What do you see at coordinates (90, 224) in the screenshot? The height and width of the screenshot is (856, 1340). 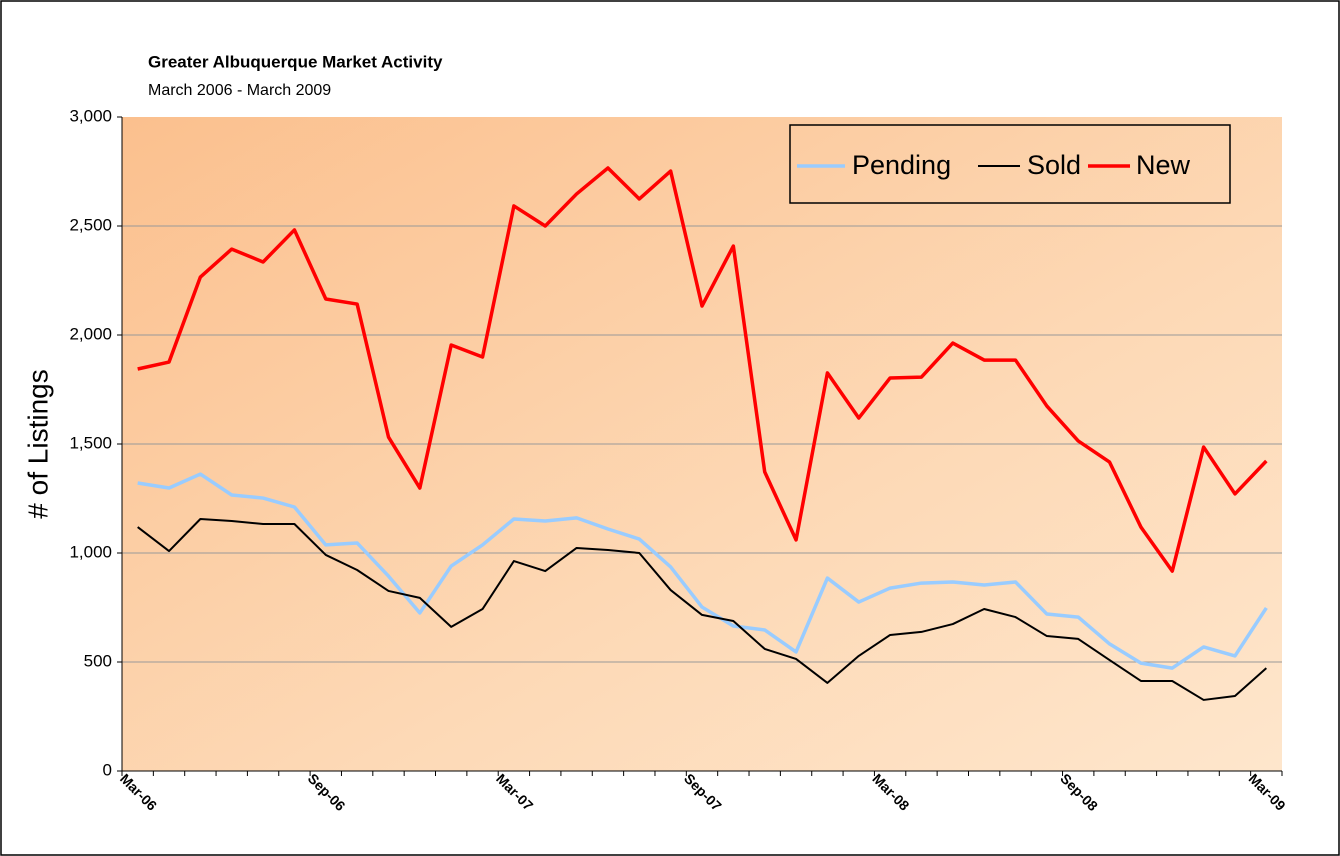 I see `y-tick-label: 2,500` at bounding box center [90, 224].